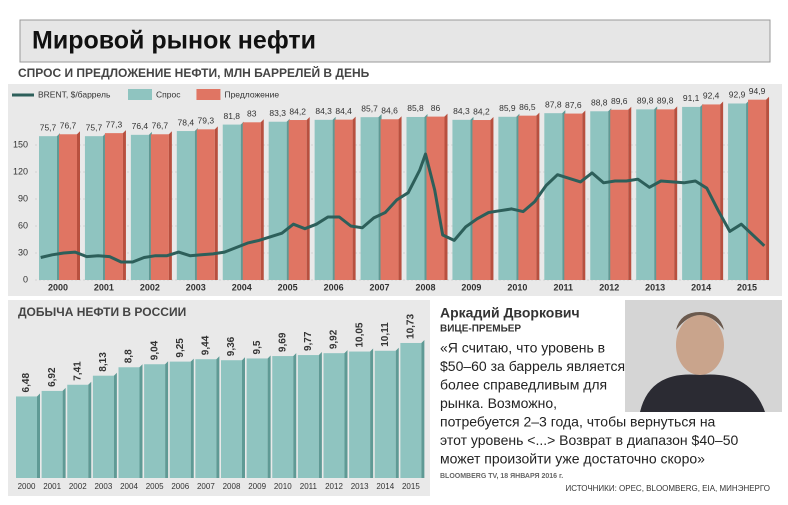 The width and height of the screenshot is (788, 505). What do you see at coordinates (26, 383) in the screenshot?
I see `value-label: 6,48` at bounding box center [26, 383].